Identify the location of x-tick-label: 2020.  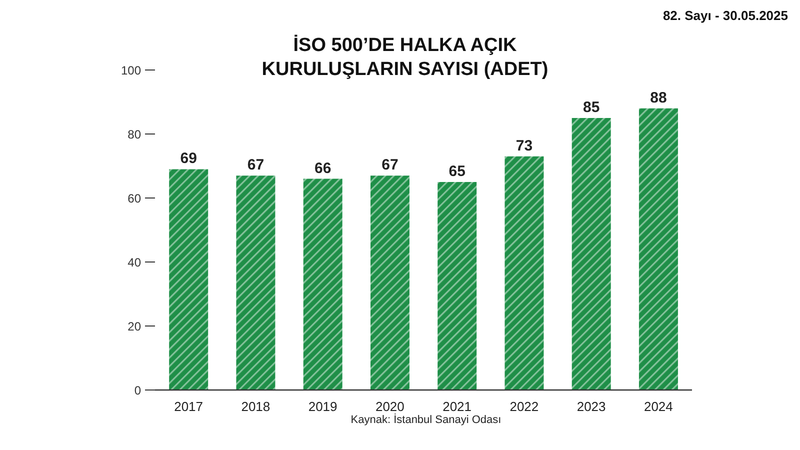
(389, 406).